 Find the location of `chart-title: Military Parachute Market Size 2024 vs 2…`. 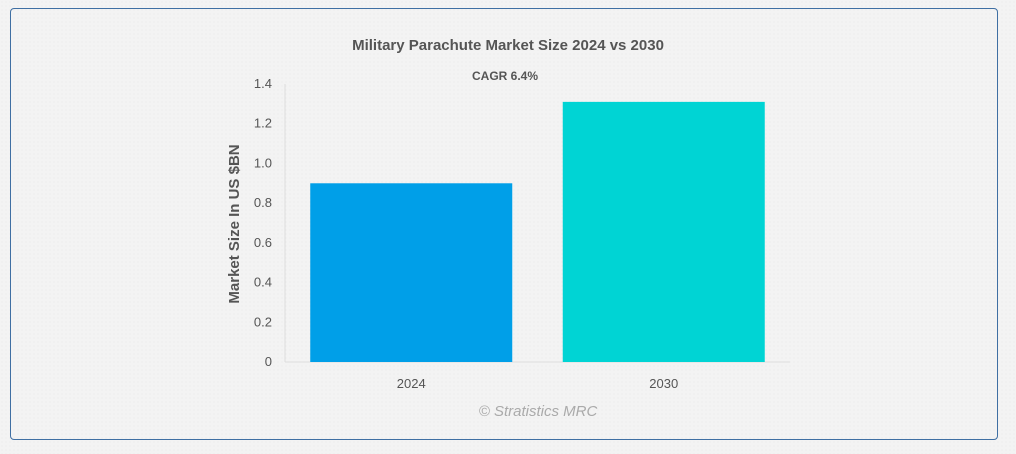

chart-title: Military Parachute Market Size 2024 vs 2… is located at coordinates (508, 45).